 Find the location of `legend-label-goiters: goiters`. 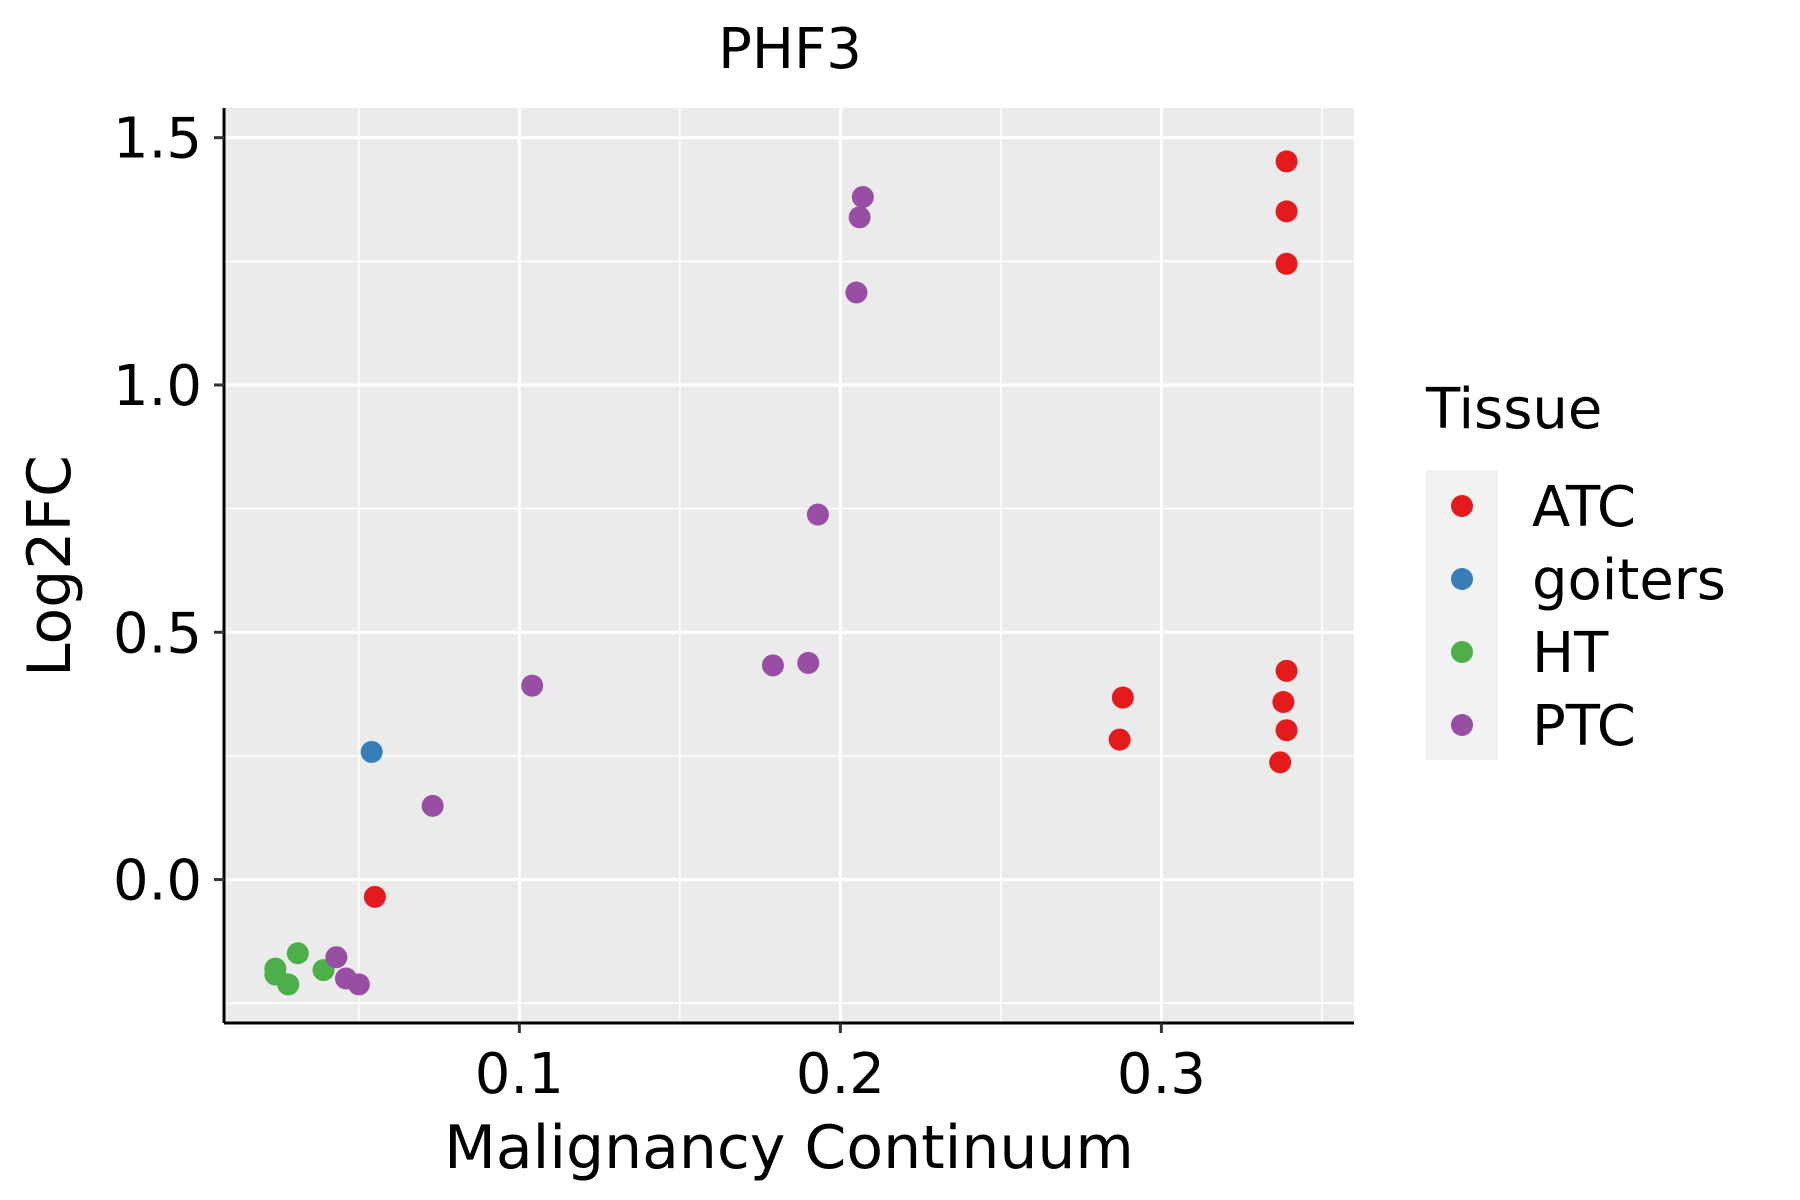

legend-label-goiters: goiters is located at coordinates (1629, 580).